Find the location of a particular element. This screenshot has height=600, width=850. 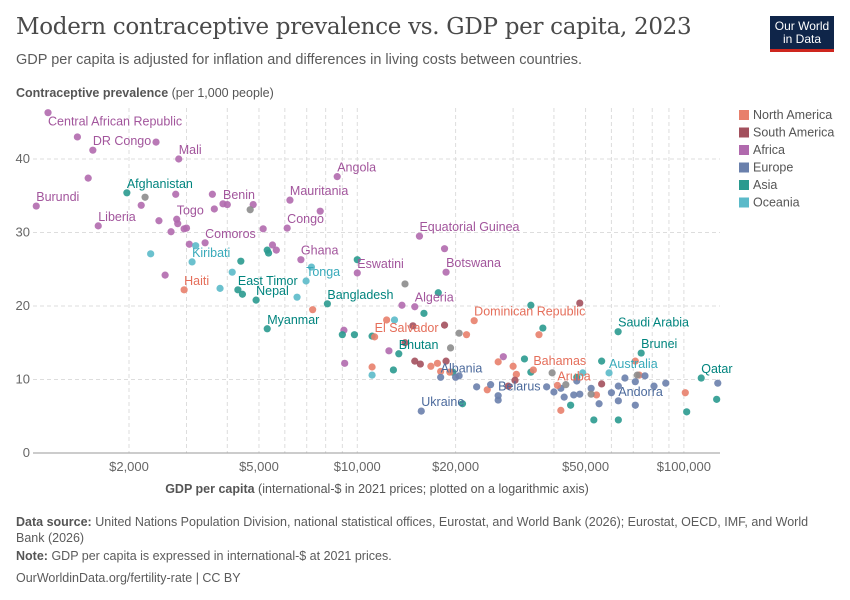

legend-item: South America is located at coordinates (793, 133).